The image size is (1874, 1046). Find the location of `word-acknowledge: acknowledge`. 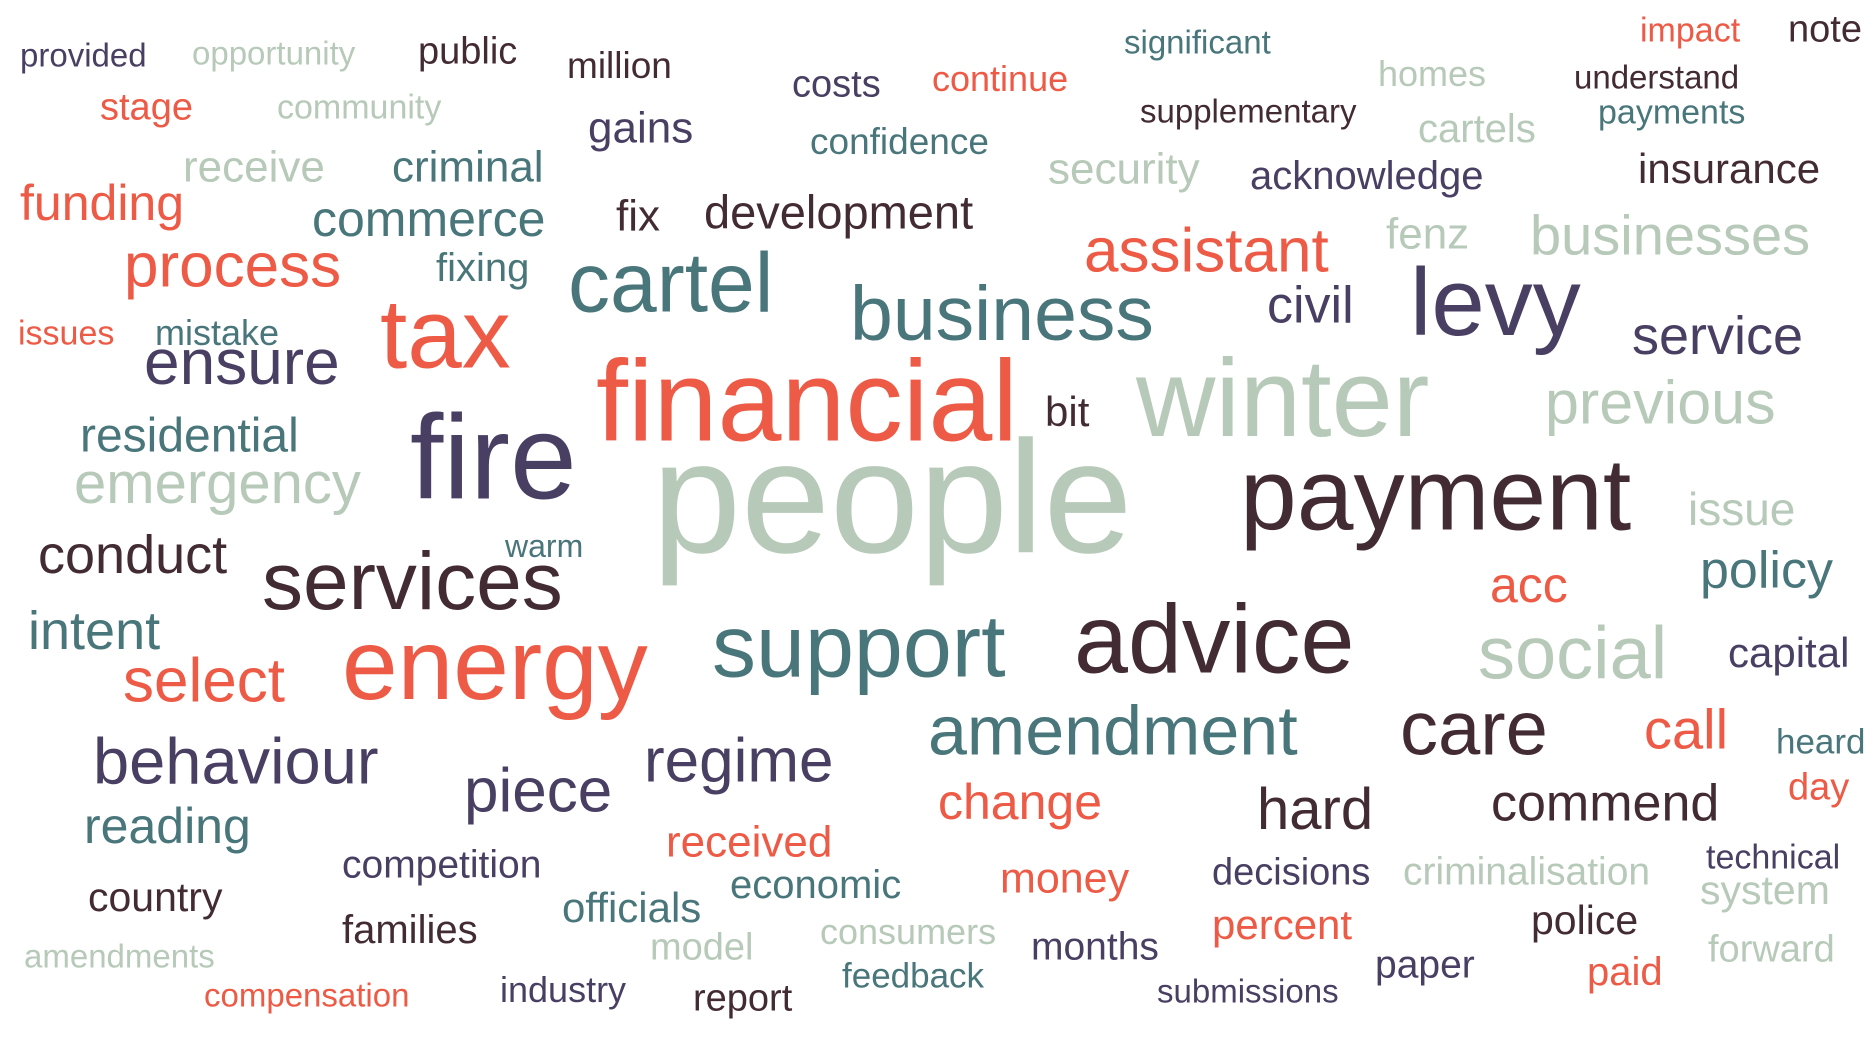

word-acknowledge: acknowledge is located at coordinates (1367, 175).